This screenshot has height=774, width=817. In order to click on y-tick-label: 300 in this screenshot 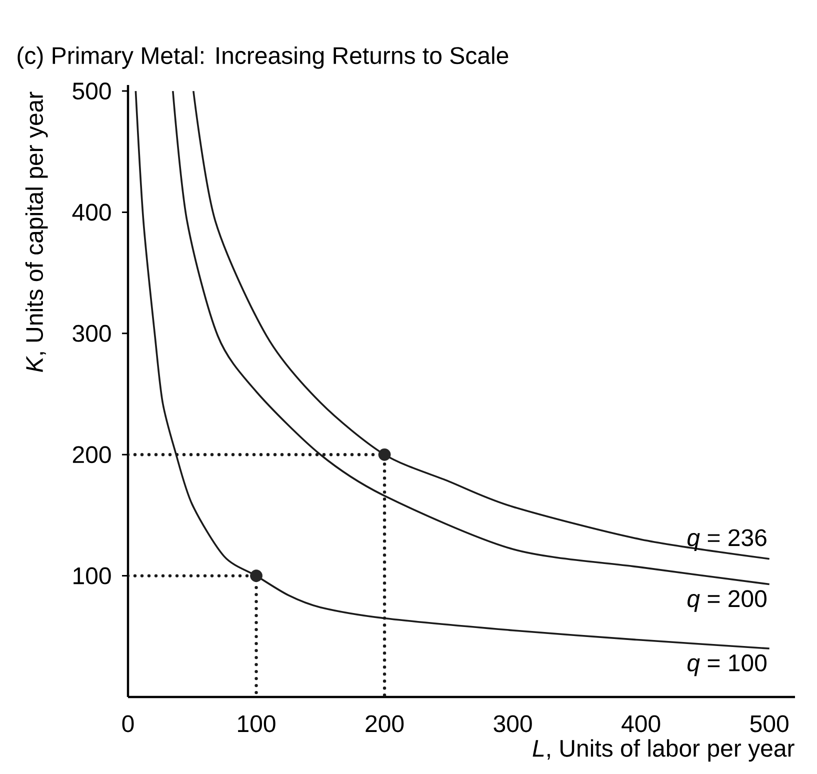, I will do `click(91, 333)`.